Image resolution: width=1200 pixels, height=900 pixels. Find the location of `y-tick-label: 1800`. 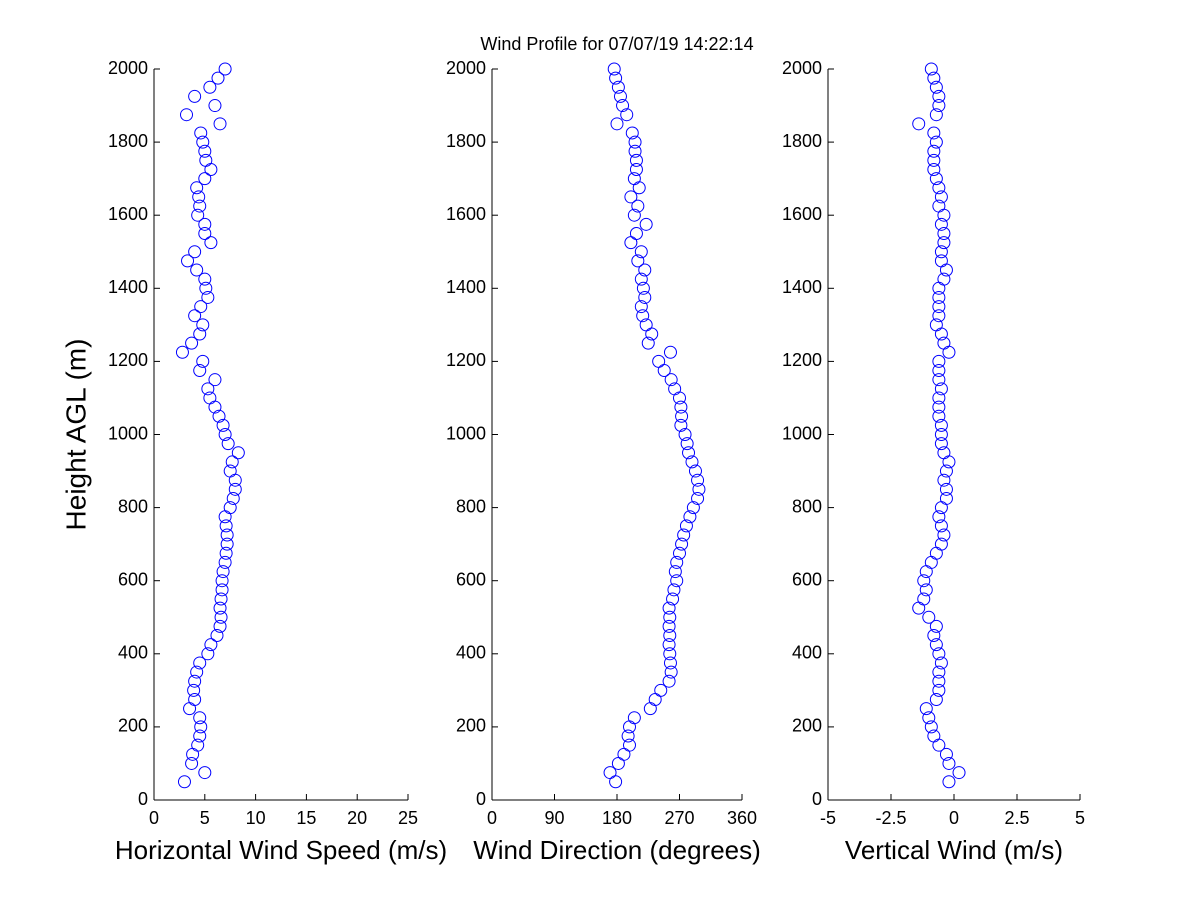

y-tick-label: 1800 is located at coordinates (802, 141).